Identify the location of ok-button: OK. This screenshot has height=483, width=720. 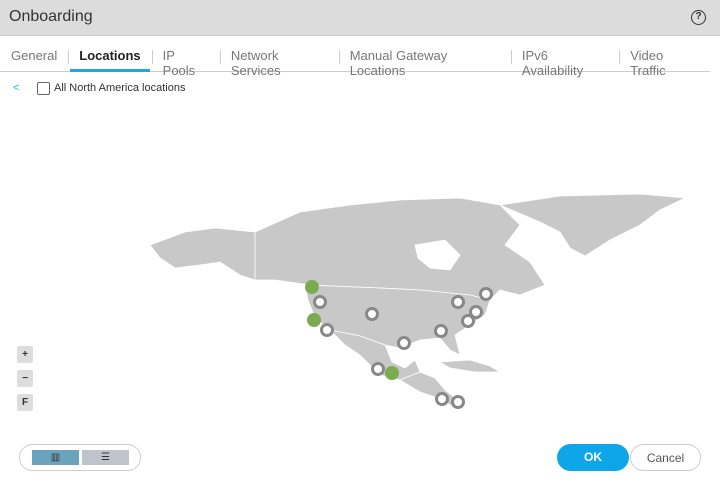
(593, 457).